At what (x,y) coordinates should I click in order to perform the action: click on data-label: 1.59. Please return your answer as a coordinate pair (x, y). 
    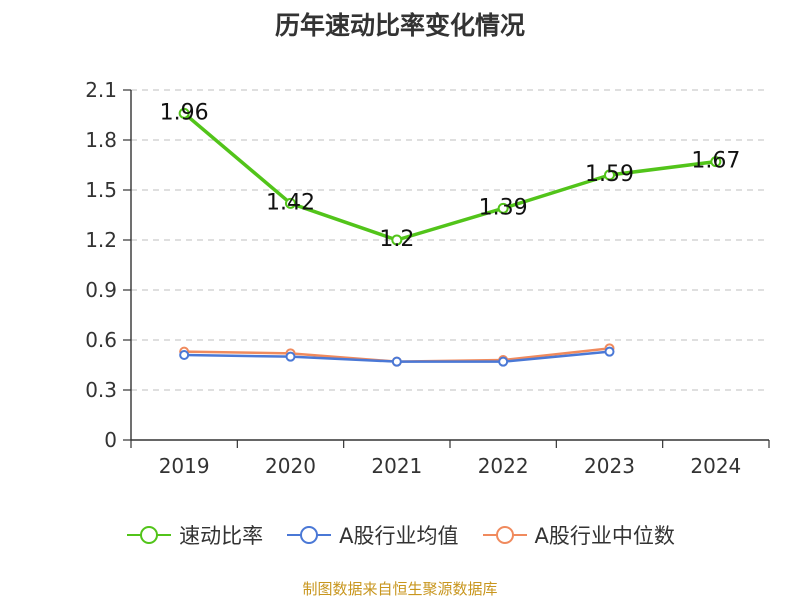
    Looking at the image, I should click on (609, 174).